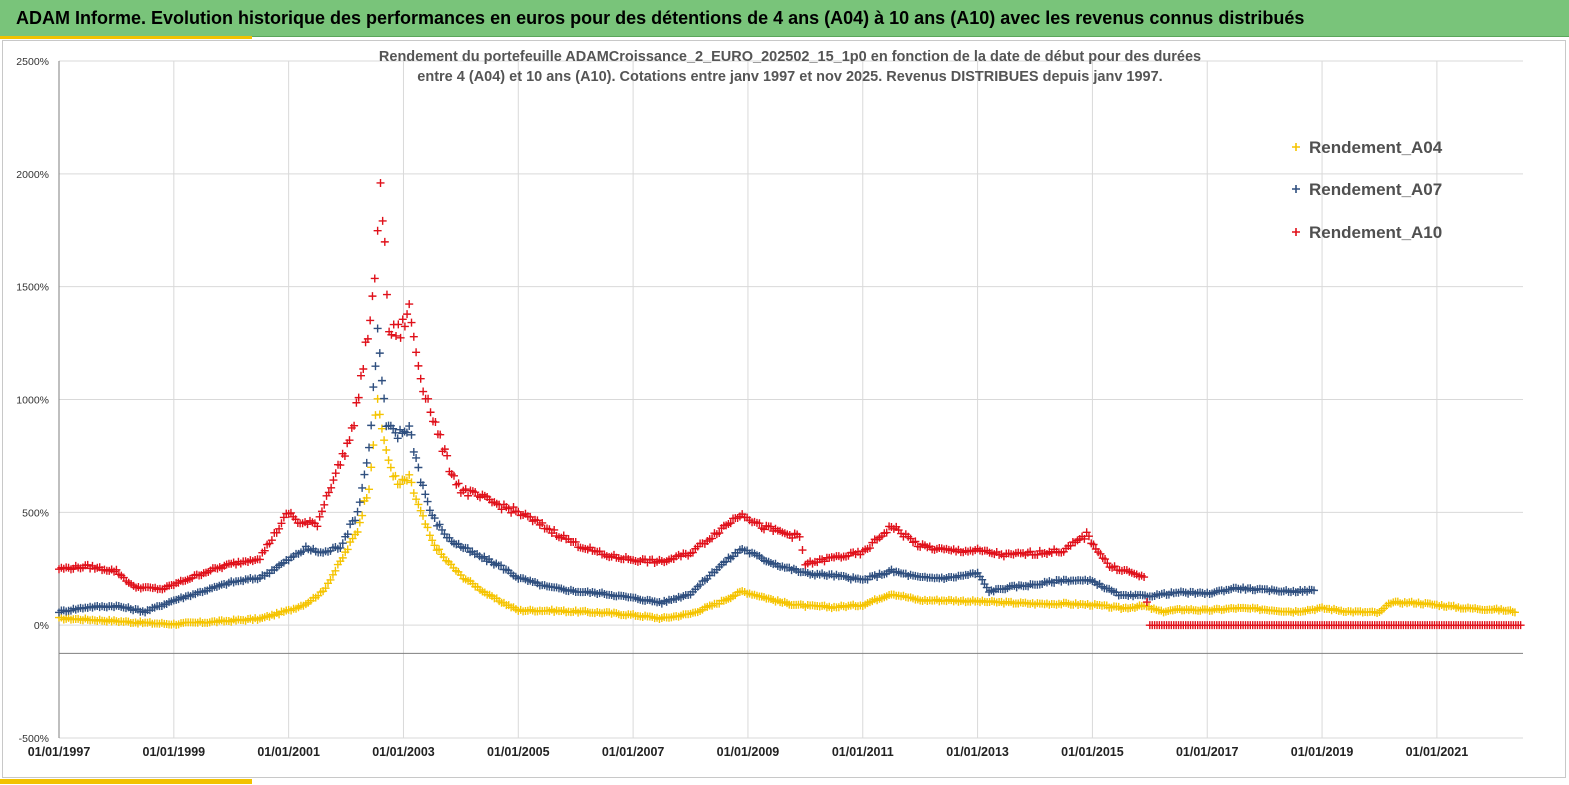 The image size is (1569, 785). What do you see at coordinates (1296, 232) in the screenshot?
I see `legend-marker-a10` at bounding box center [1296, 232].